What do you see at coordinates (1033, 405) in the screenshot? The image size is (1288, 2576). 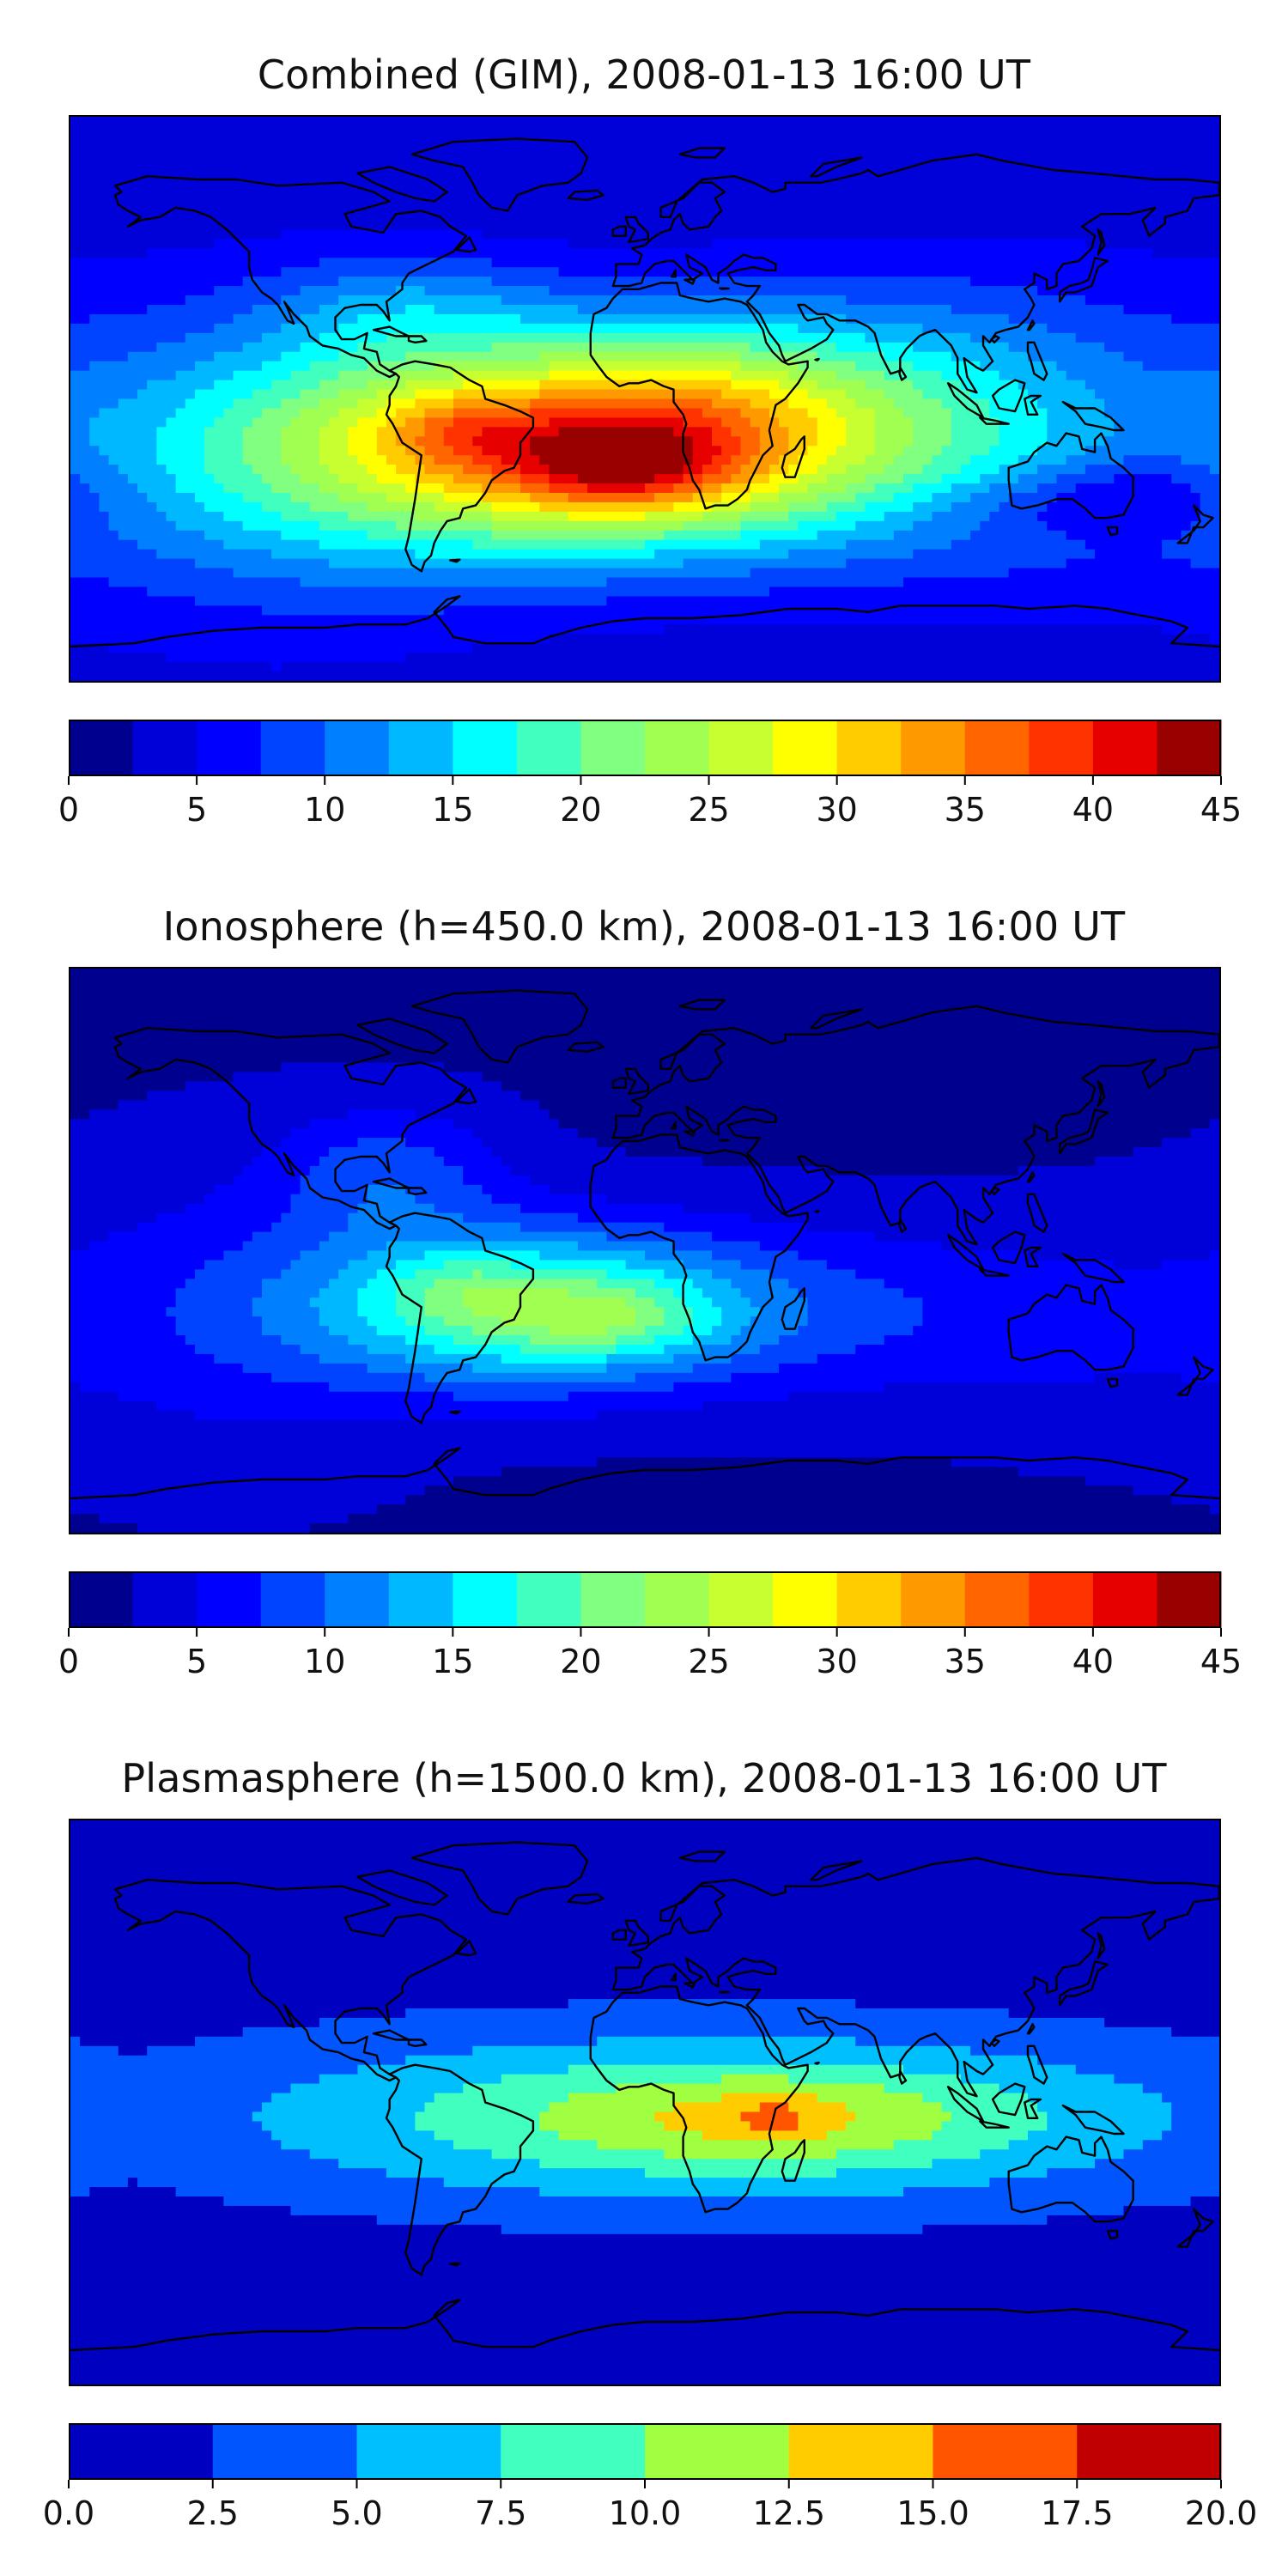 I see `gim-coast-sulawesi` at bounding box center [1033, 405].